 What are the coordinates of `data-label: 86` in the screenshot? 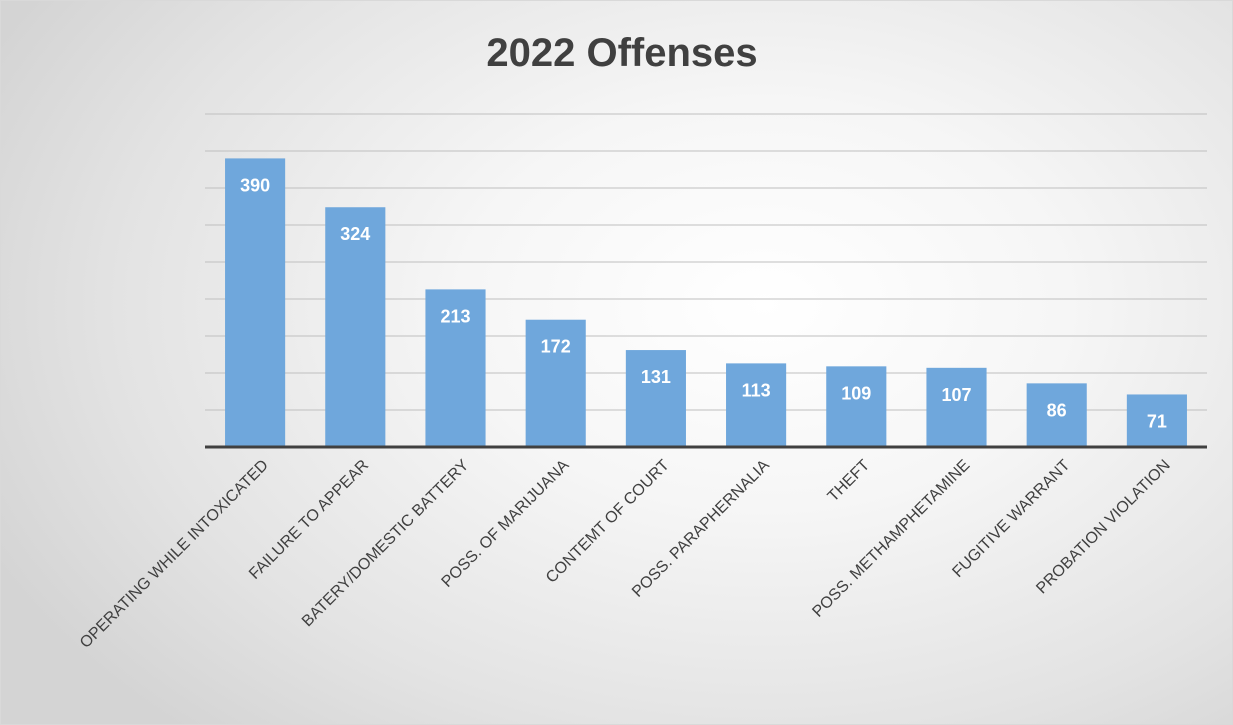 It's located at (1057, 410).